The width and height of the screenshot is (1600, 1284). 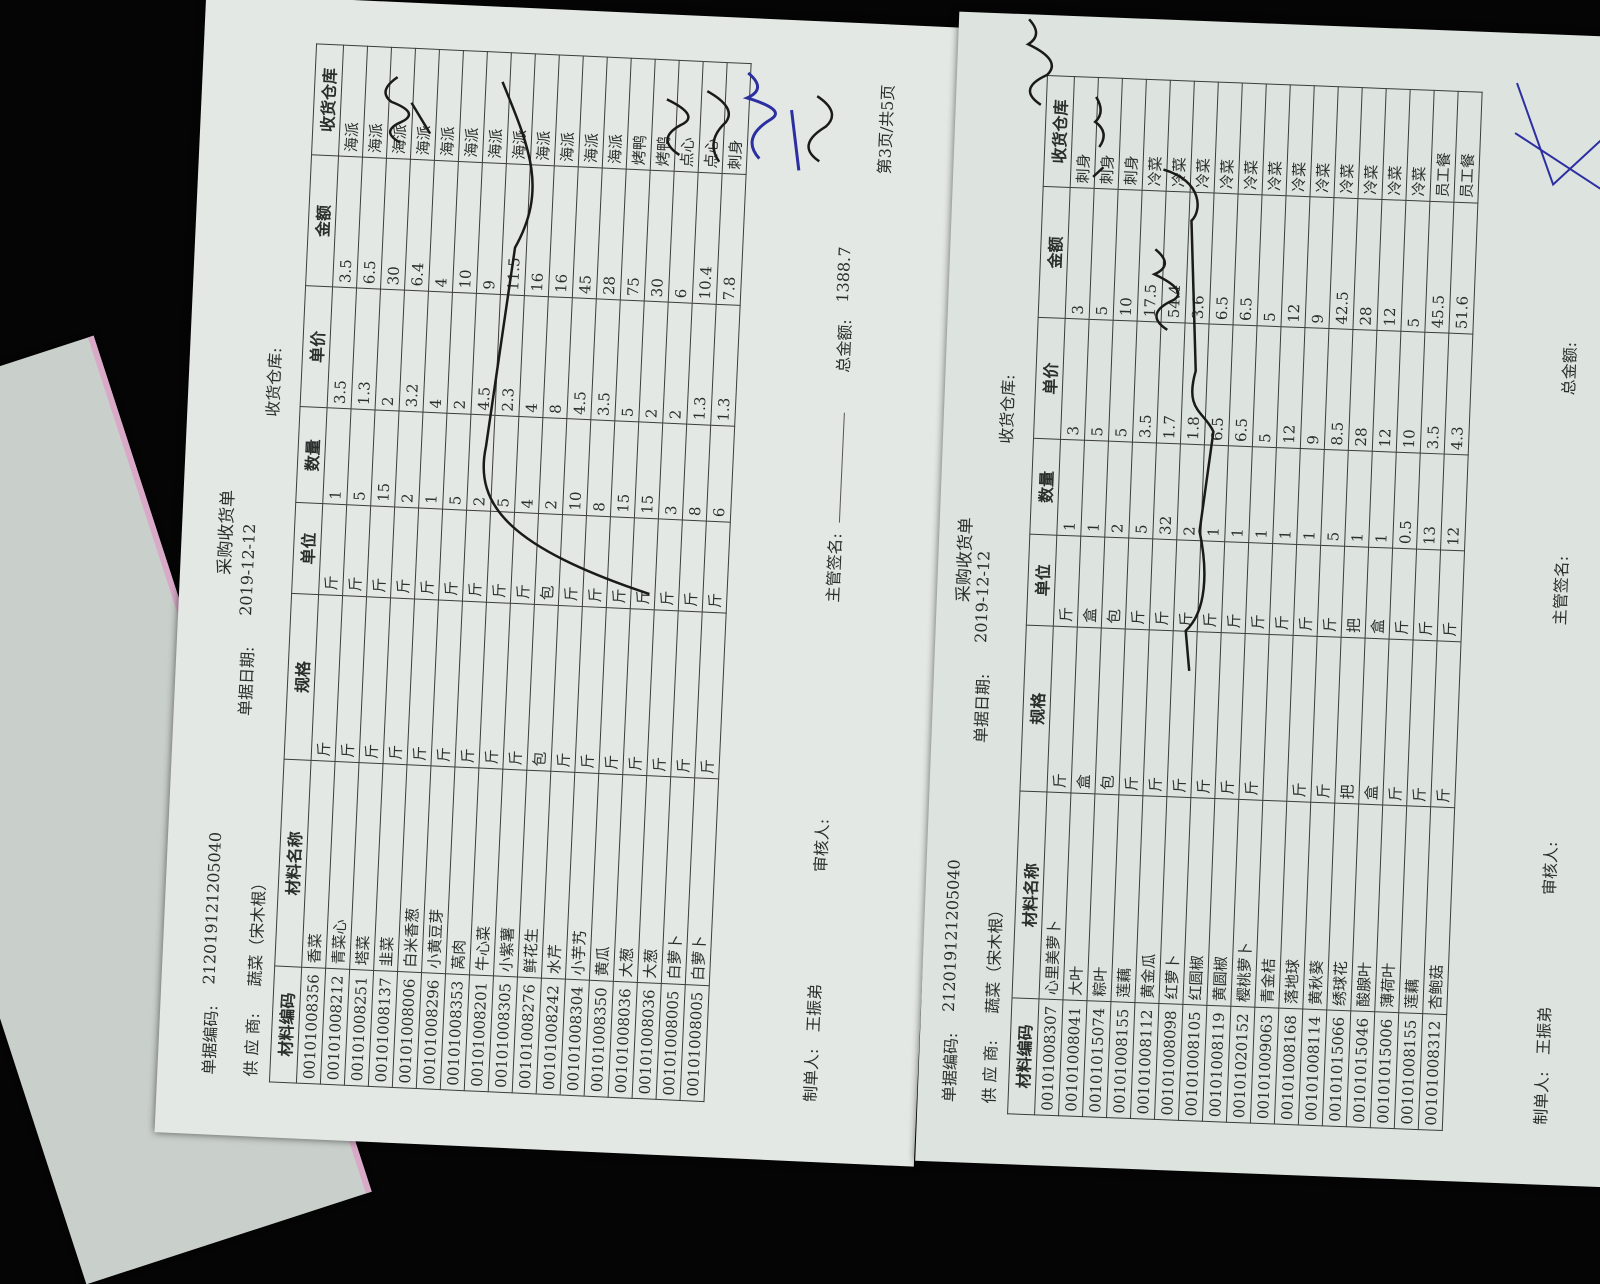 What do you see at coordinates (841, 467) in the screenshot?
I see `supervisor-signature-line` at bounding box center [841, 467].